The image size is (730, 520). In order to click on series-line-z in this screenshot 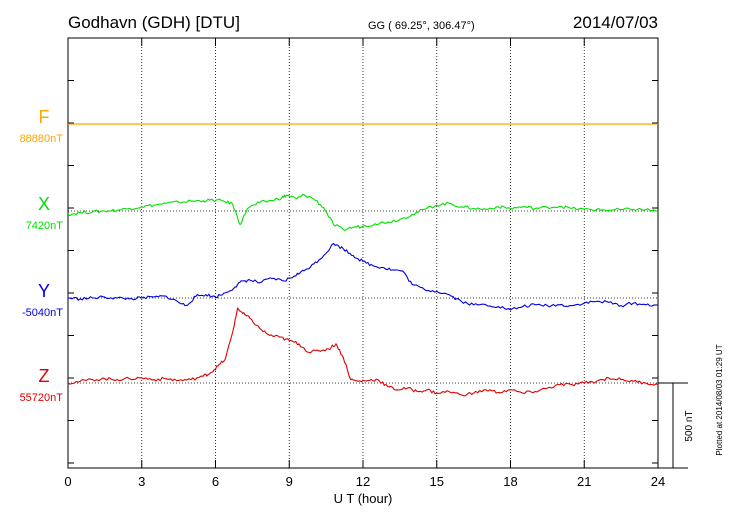, I will do `click(363, 352)`.